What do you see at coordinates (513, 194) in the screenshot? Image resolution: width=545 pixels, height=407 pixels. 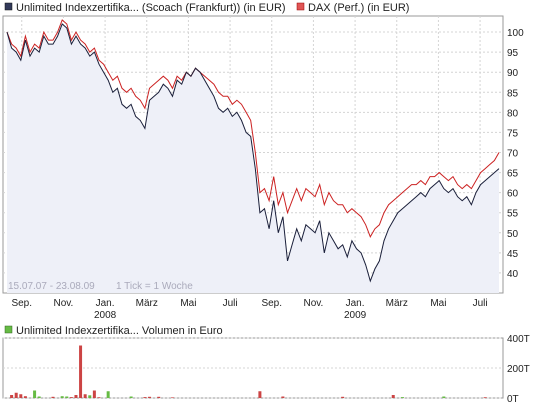 I see `y-tick-label: 60` at bounding box center [513, 194].